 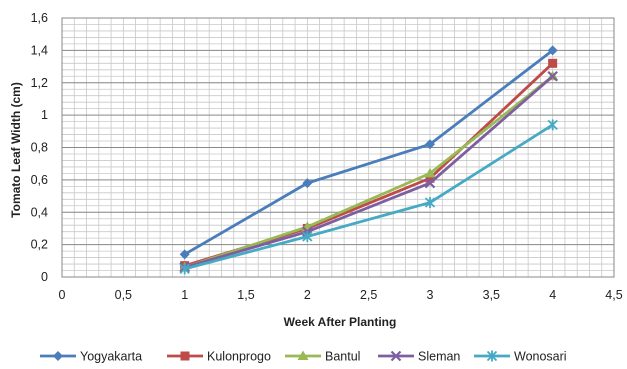 I want to click on x-tick-label: 1, so click(x=184, y=295).